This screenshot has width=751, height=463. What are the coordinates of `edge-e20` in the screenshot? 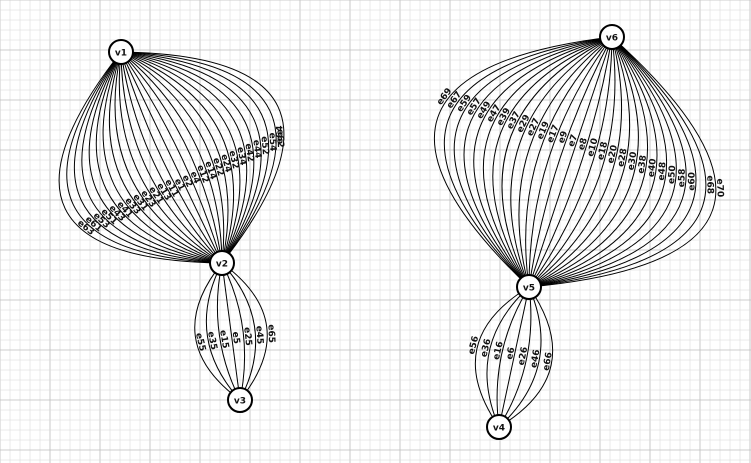 It's located at (575, 162).